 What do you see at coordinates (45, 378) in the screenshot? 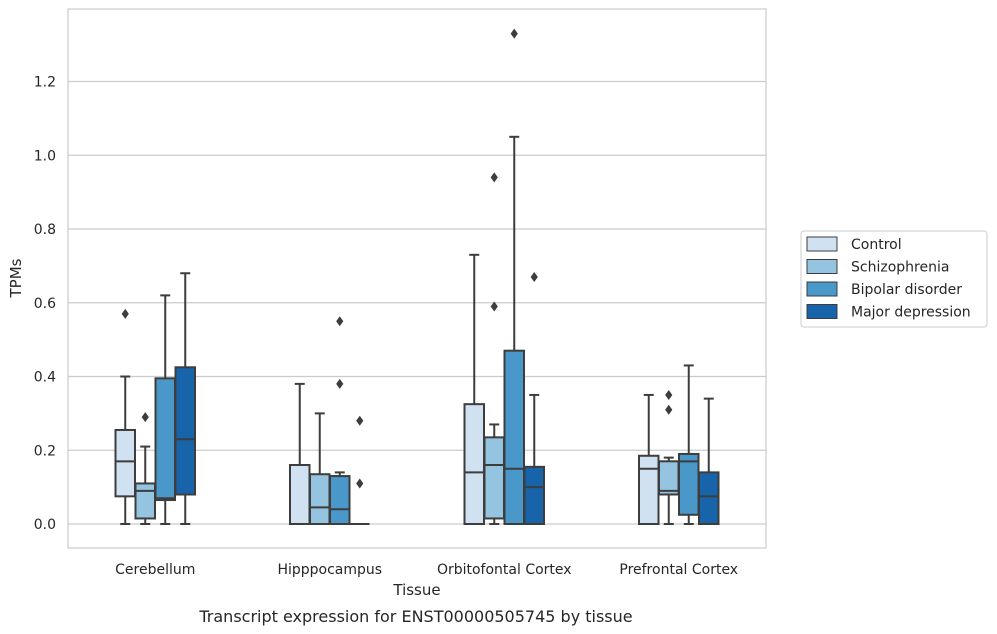
I see `y-tick-label: 0.4` at bounding box center [45, 378].